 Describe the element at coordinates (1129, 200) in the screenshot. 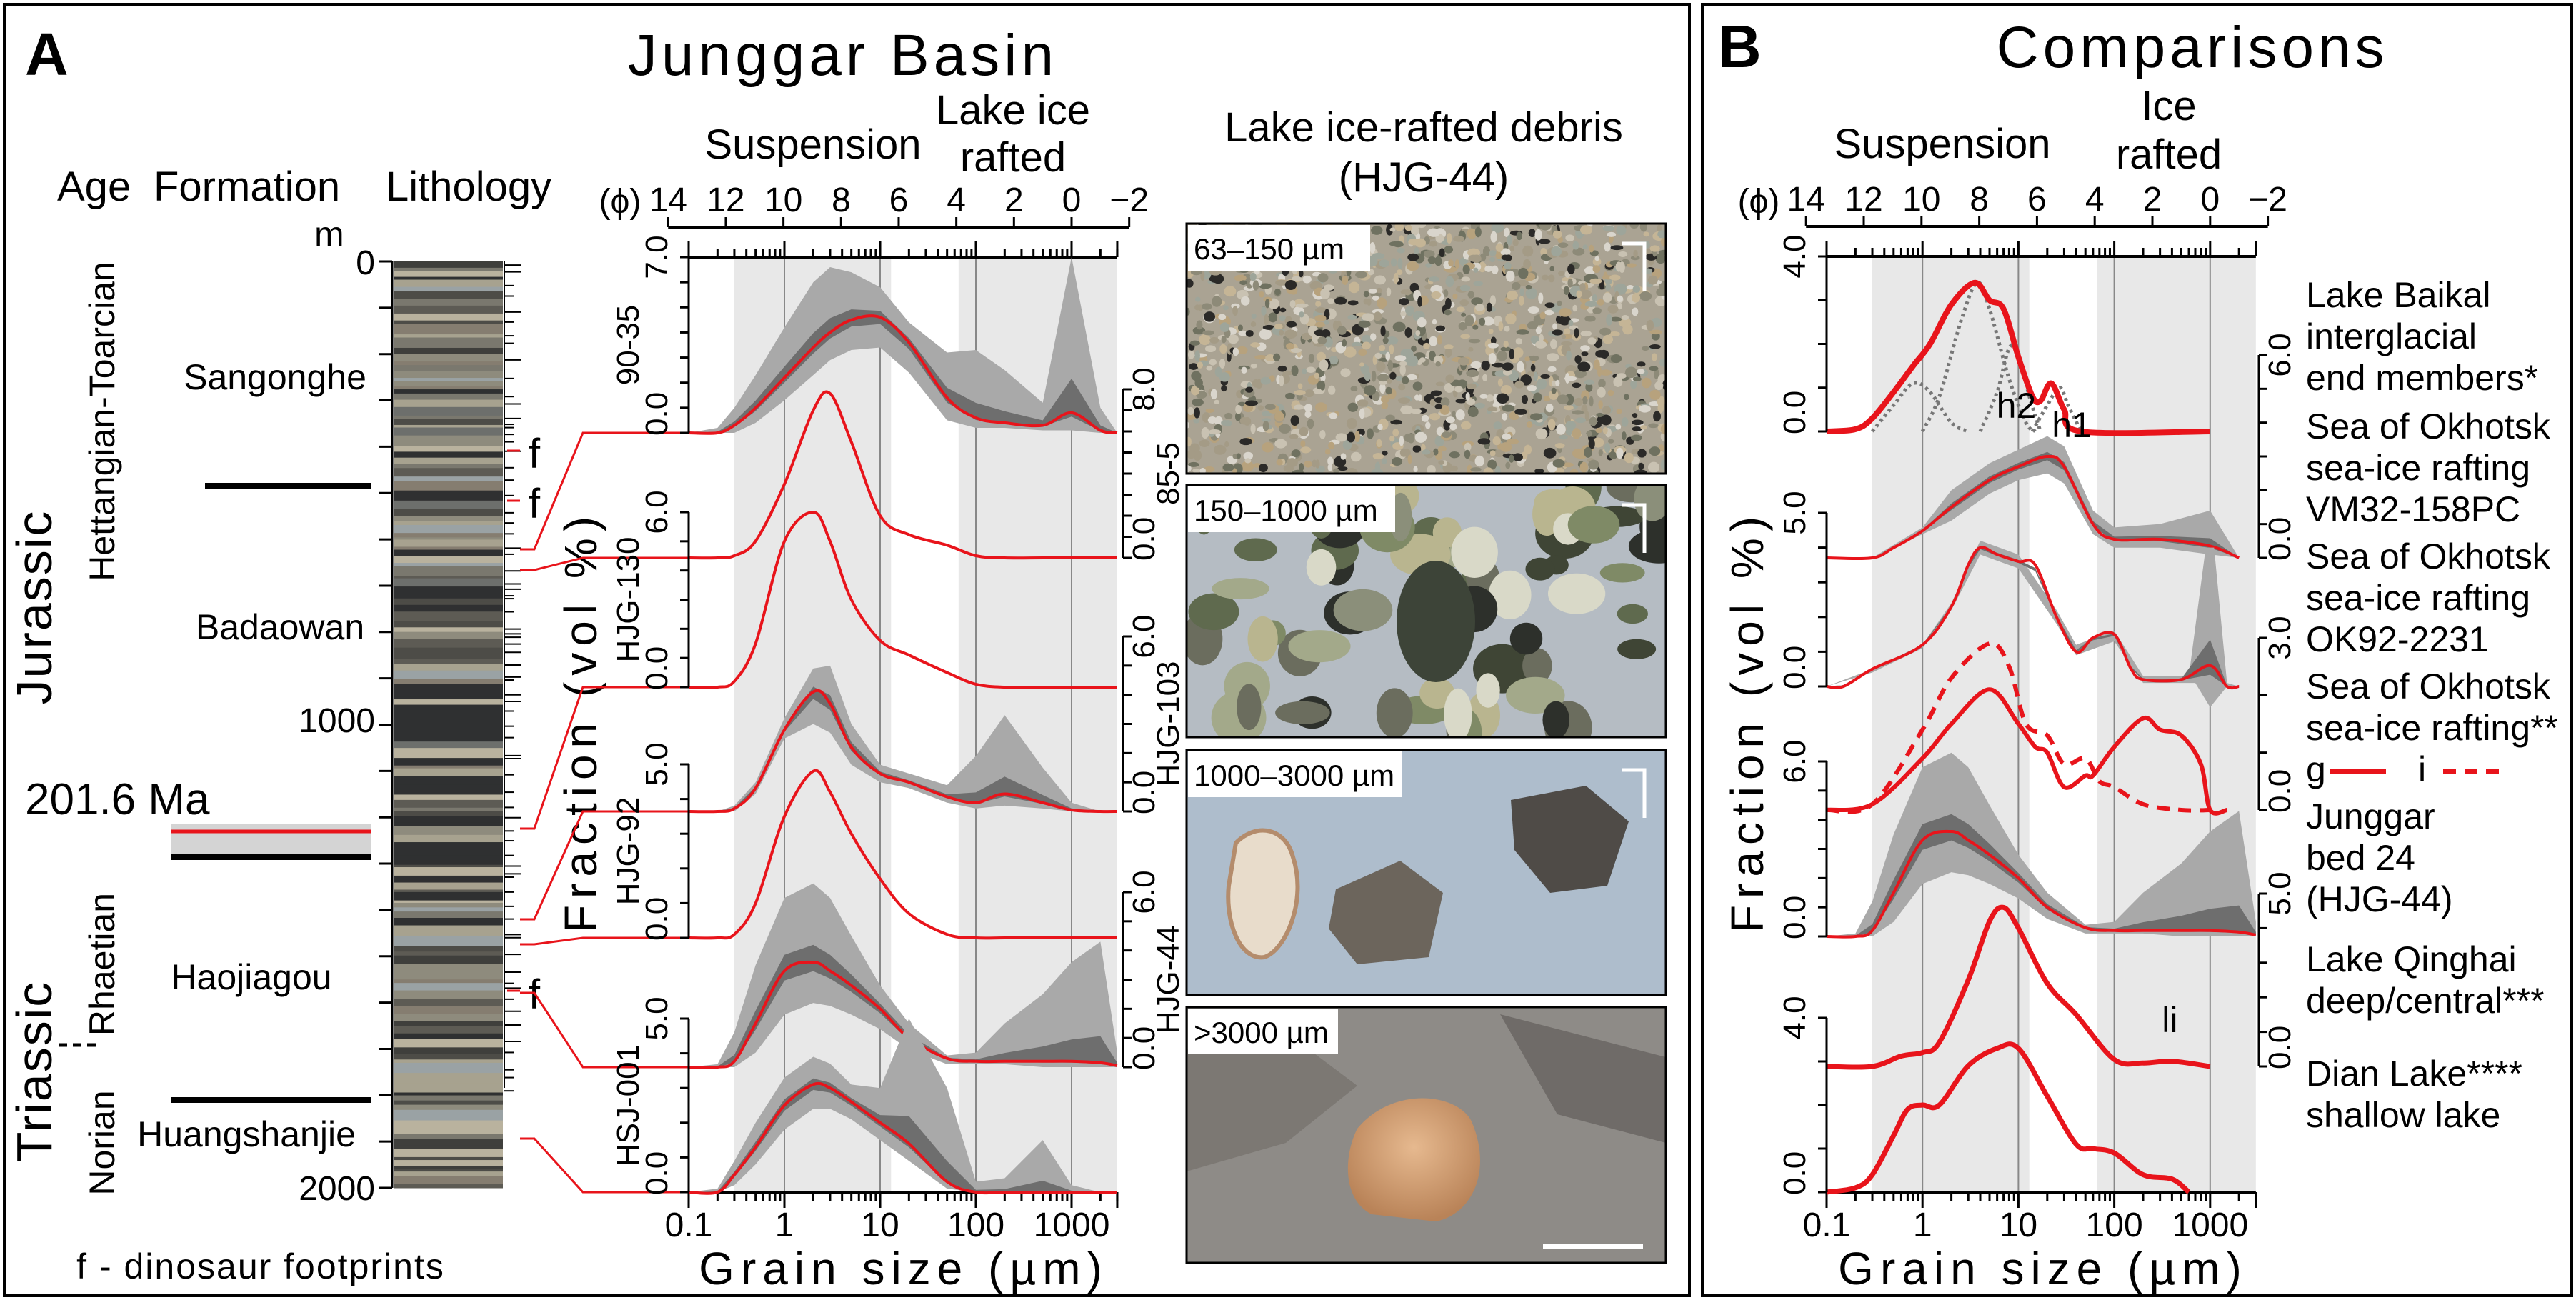

I see `phi-tick-label: −2` at that location.